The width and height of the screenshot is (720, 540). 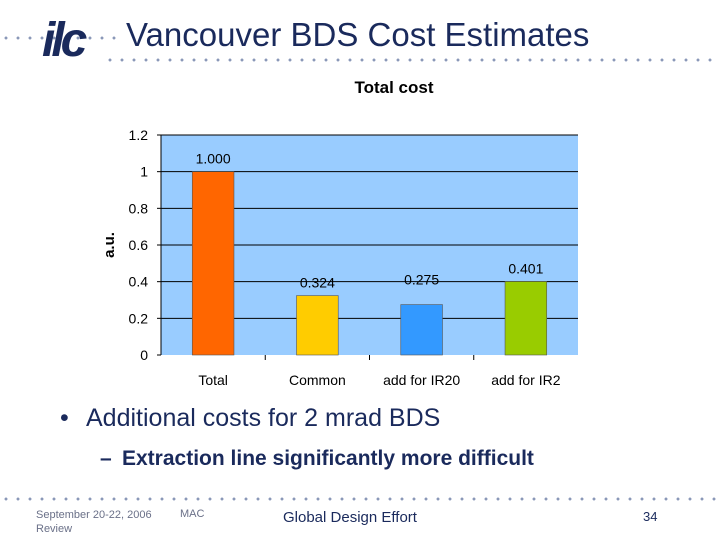 I want to click on bullet-additional-costs: • Additional costs for 2 mrad BDS, so click(x=250, y=418).